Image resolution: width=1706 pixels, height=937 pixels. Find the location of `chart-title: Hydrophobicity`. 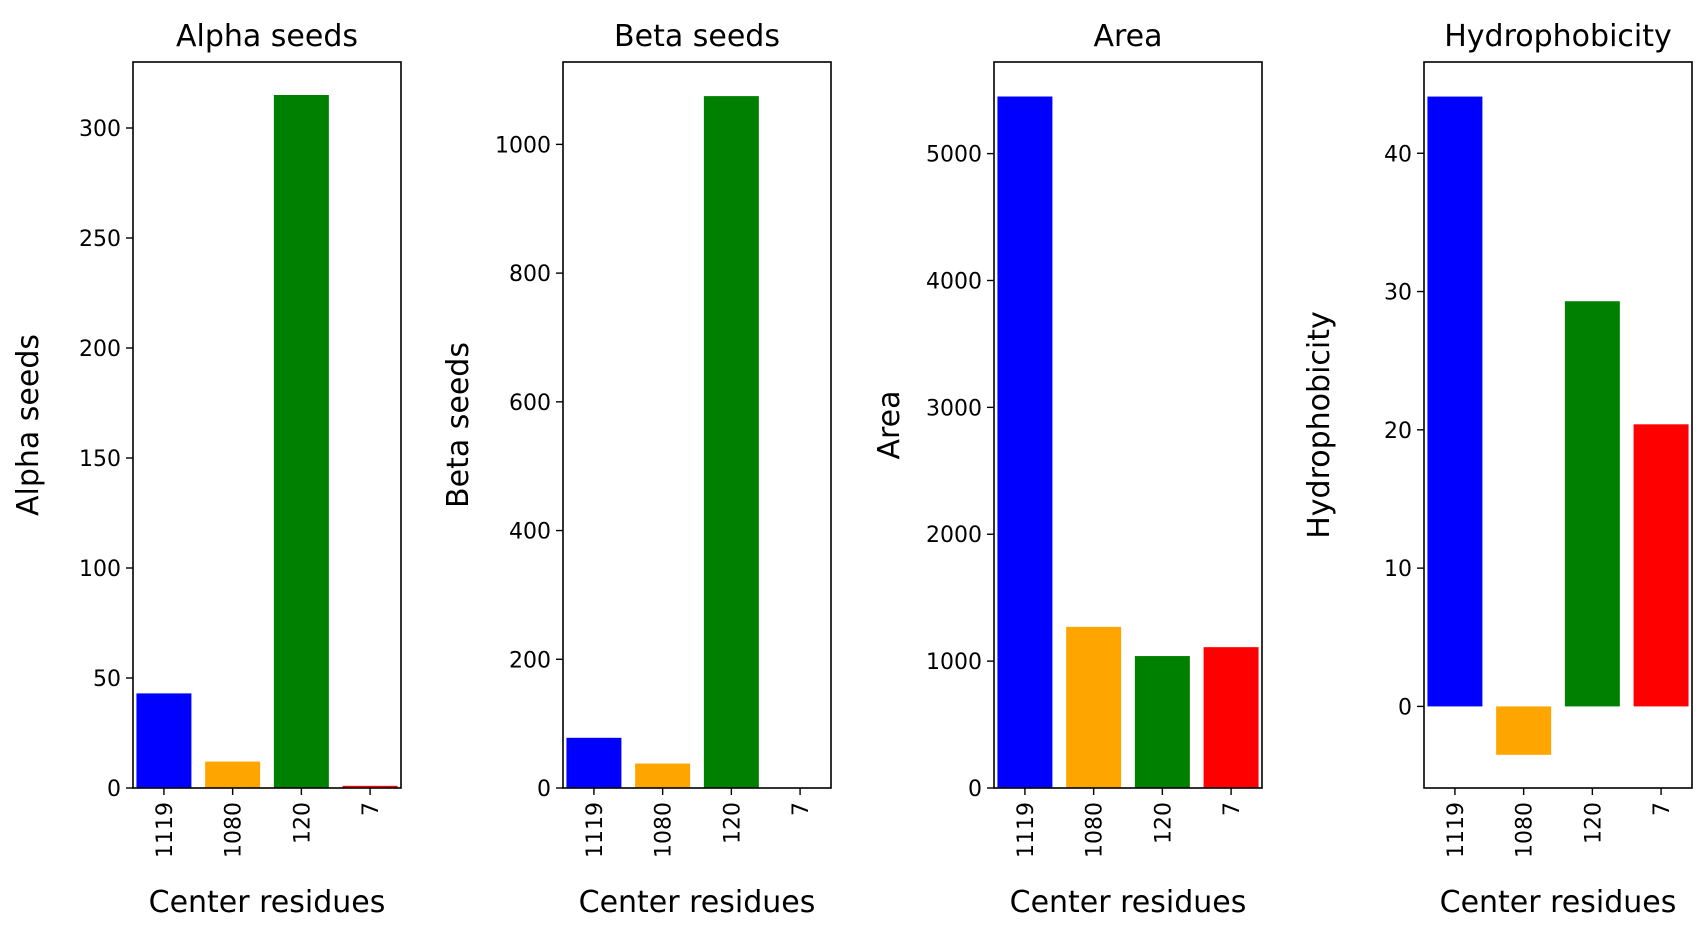

chart-title: Hydrophobicity is located at coordinates (1558, 36).